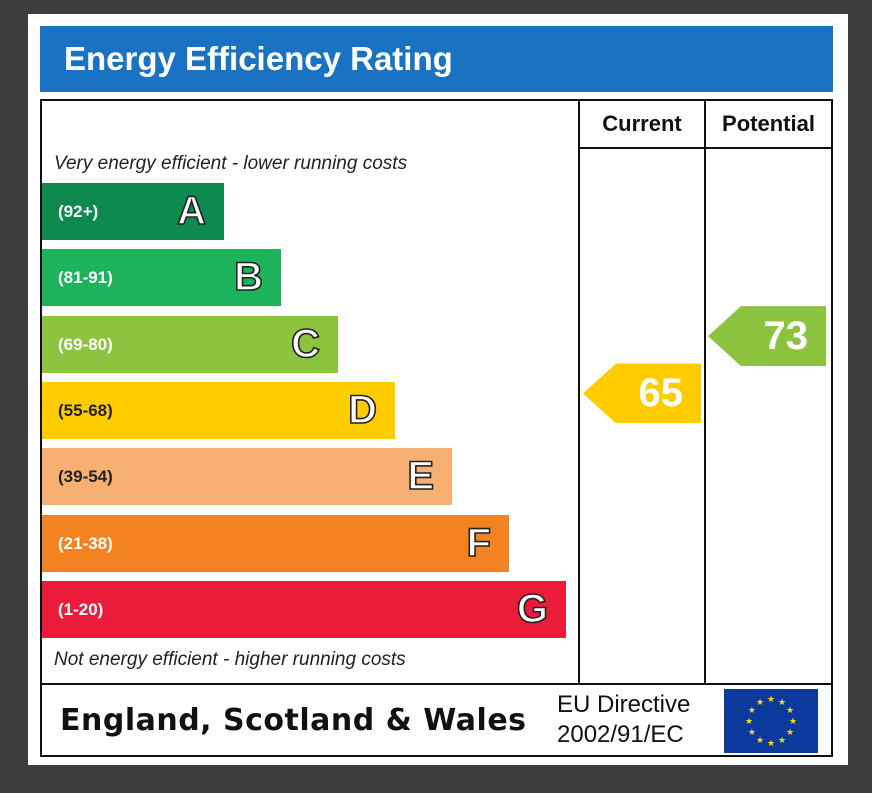 The width and height of the screenshot is (872, 793). I want to click on column-divider-current, so click(579, 392).